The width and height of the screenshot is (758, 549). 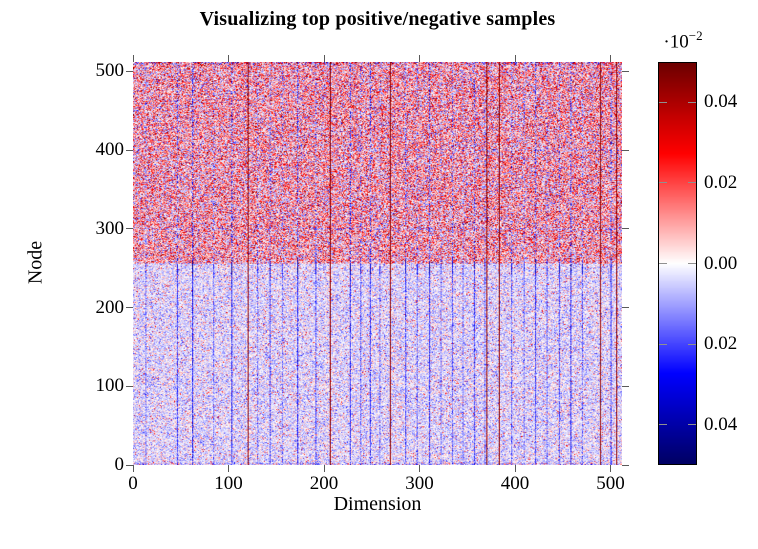 I want to click on colorbar-multiplier-label: ·10−2, so click(x=683, y=40).